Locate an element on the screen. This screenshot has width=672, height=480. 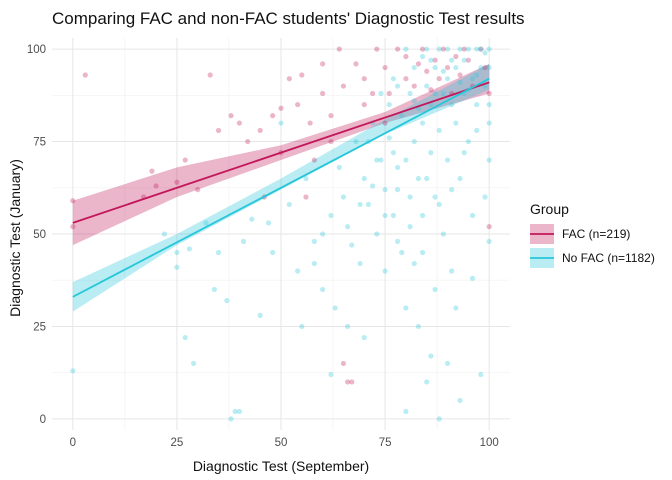
legend-label-1: No FAC (n=1182) is located at coordinates (608, 258).